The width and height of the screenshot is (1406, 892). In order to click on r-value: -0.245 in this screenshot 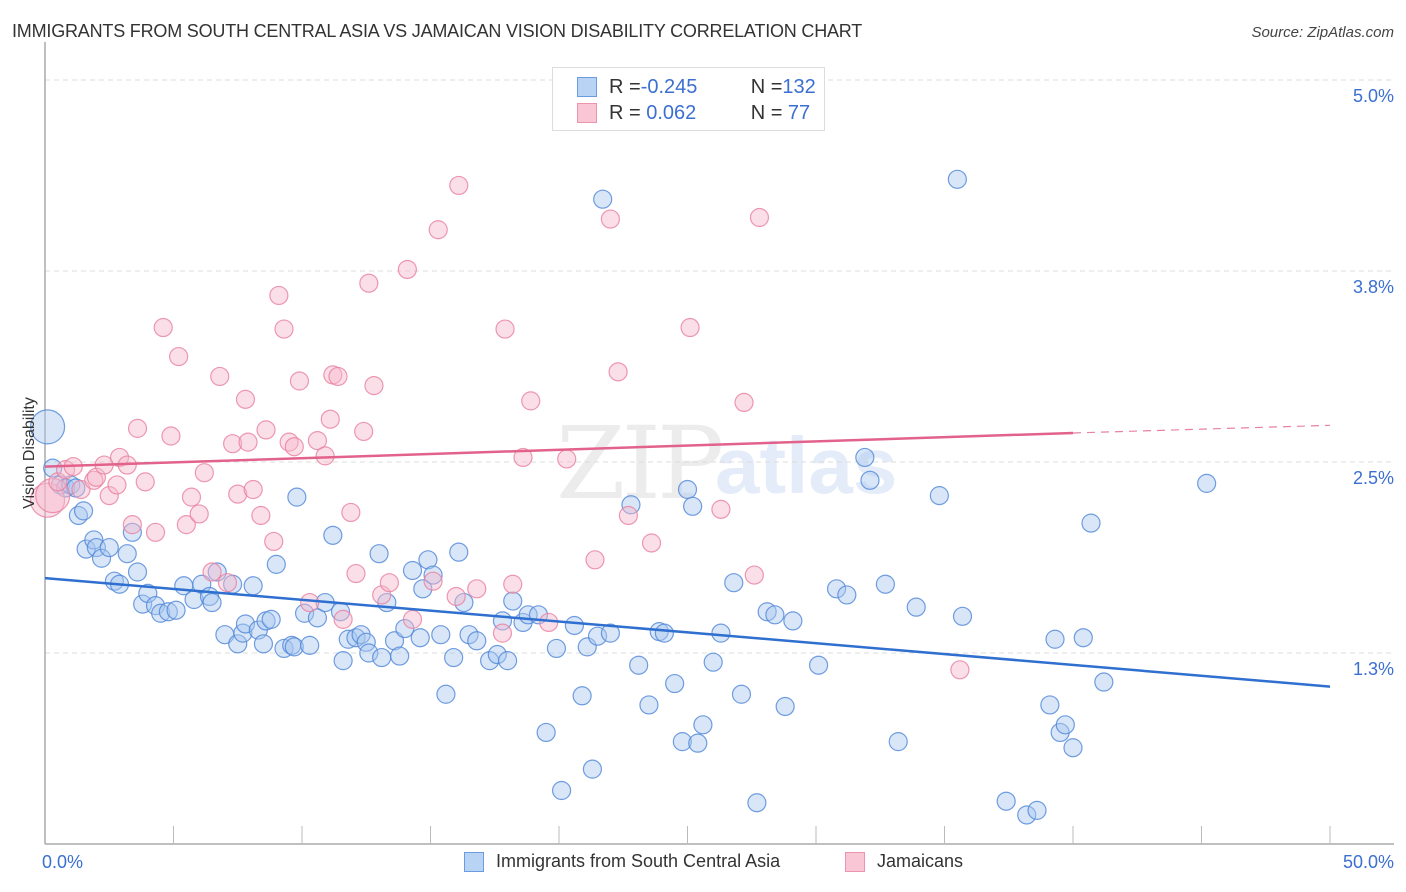, I will do `click(669, 86)`.